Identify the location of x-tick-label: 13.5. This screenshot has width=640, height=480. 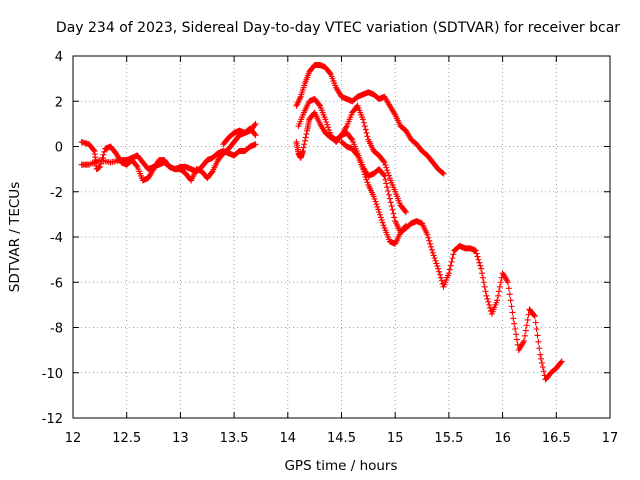
(234, 438).